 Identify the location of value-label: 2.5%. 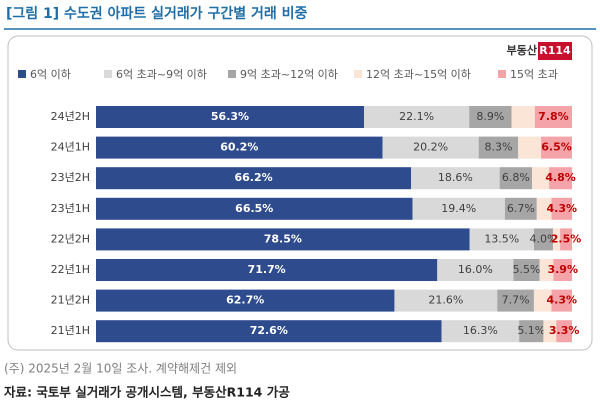
(566, 238).